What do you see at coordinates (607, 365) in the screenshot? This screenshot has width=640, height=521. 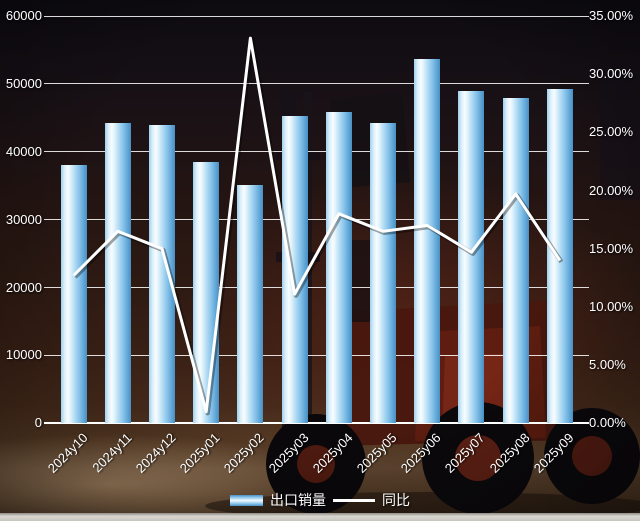 I see `right-axis-tick-label: 5.00%` at bounding box center [607, 365].